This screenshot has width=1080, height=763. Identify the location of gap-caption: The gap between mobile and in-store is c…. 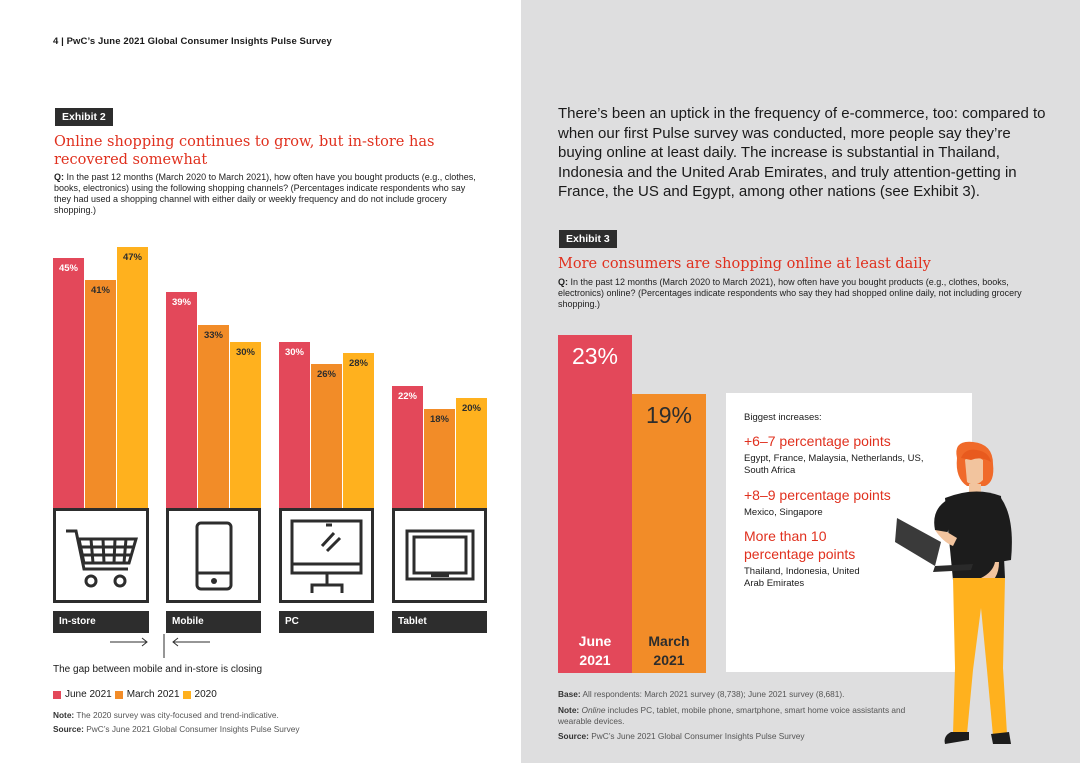
(158, 669).